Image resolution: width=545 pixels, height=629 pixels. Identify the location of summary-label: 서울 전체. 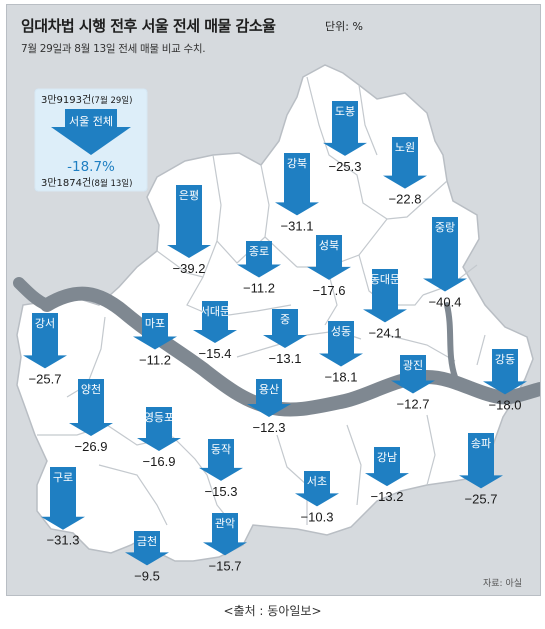
(91, 121).